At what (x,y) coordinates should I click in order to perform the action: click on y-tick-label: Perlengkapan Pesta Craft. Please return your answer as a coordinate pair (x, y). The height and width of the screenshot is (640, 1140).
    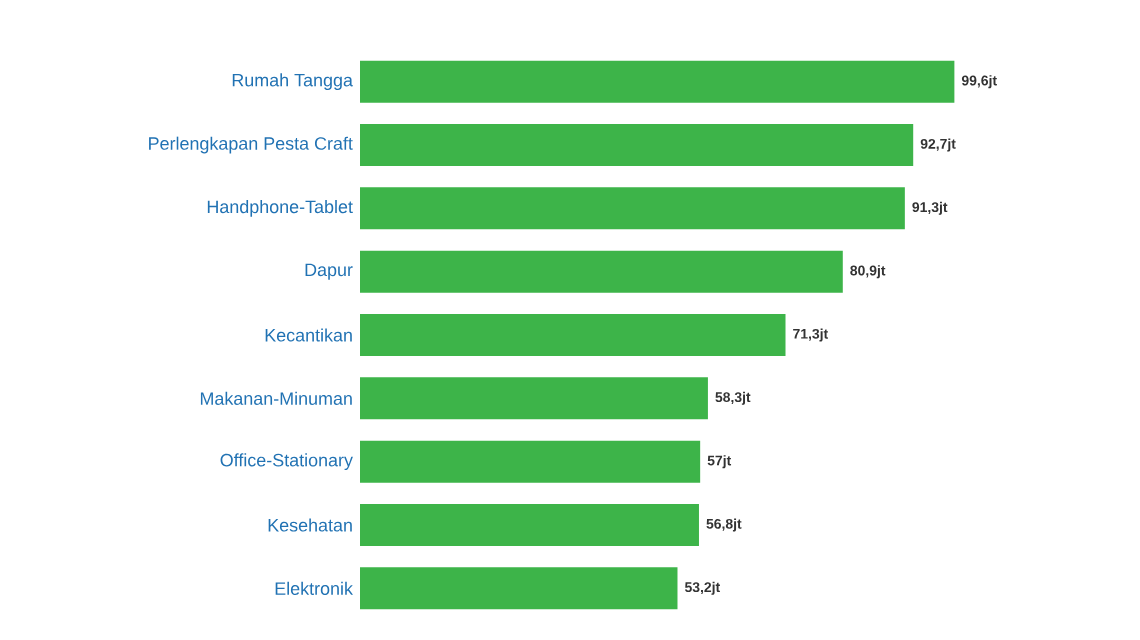
    Looking at the image, I should click on (251, 145).